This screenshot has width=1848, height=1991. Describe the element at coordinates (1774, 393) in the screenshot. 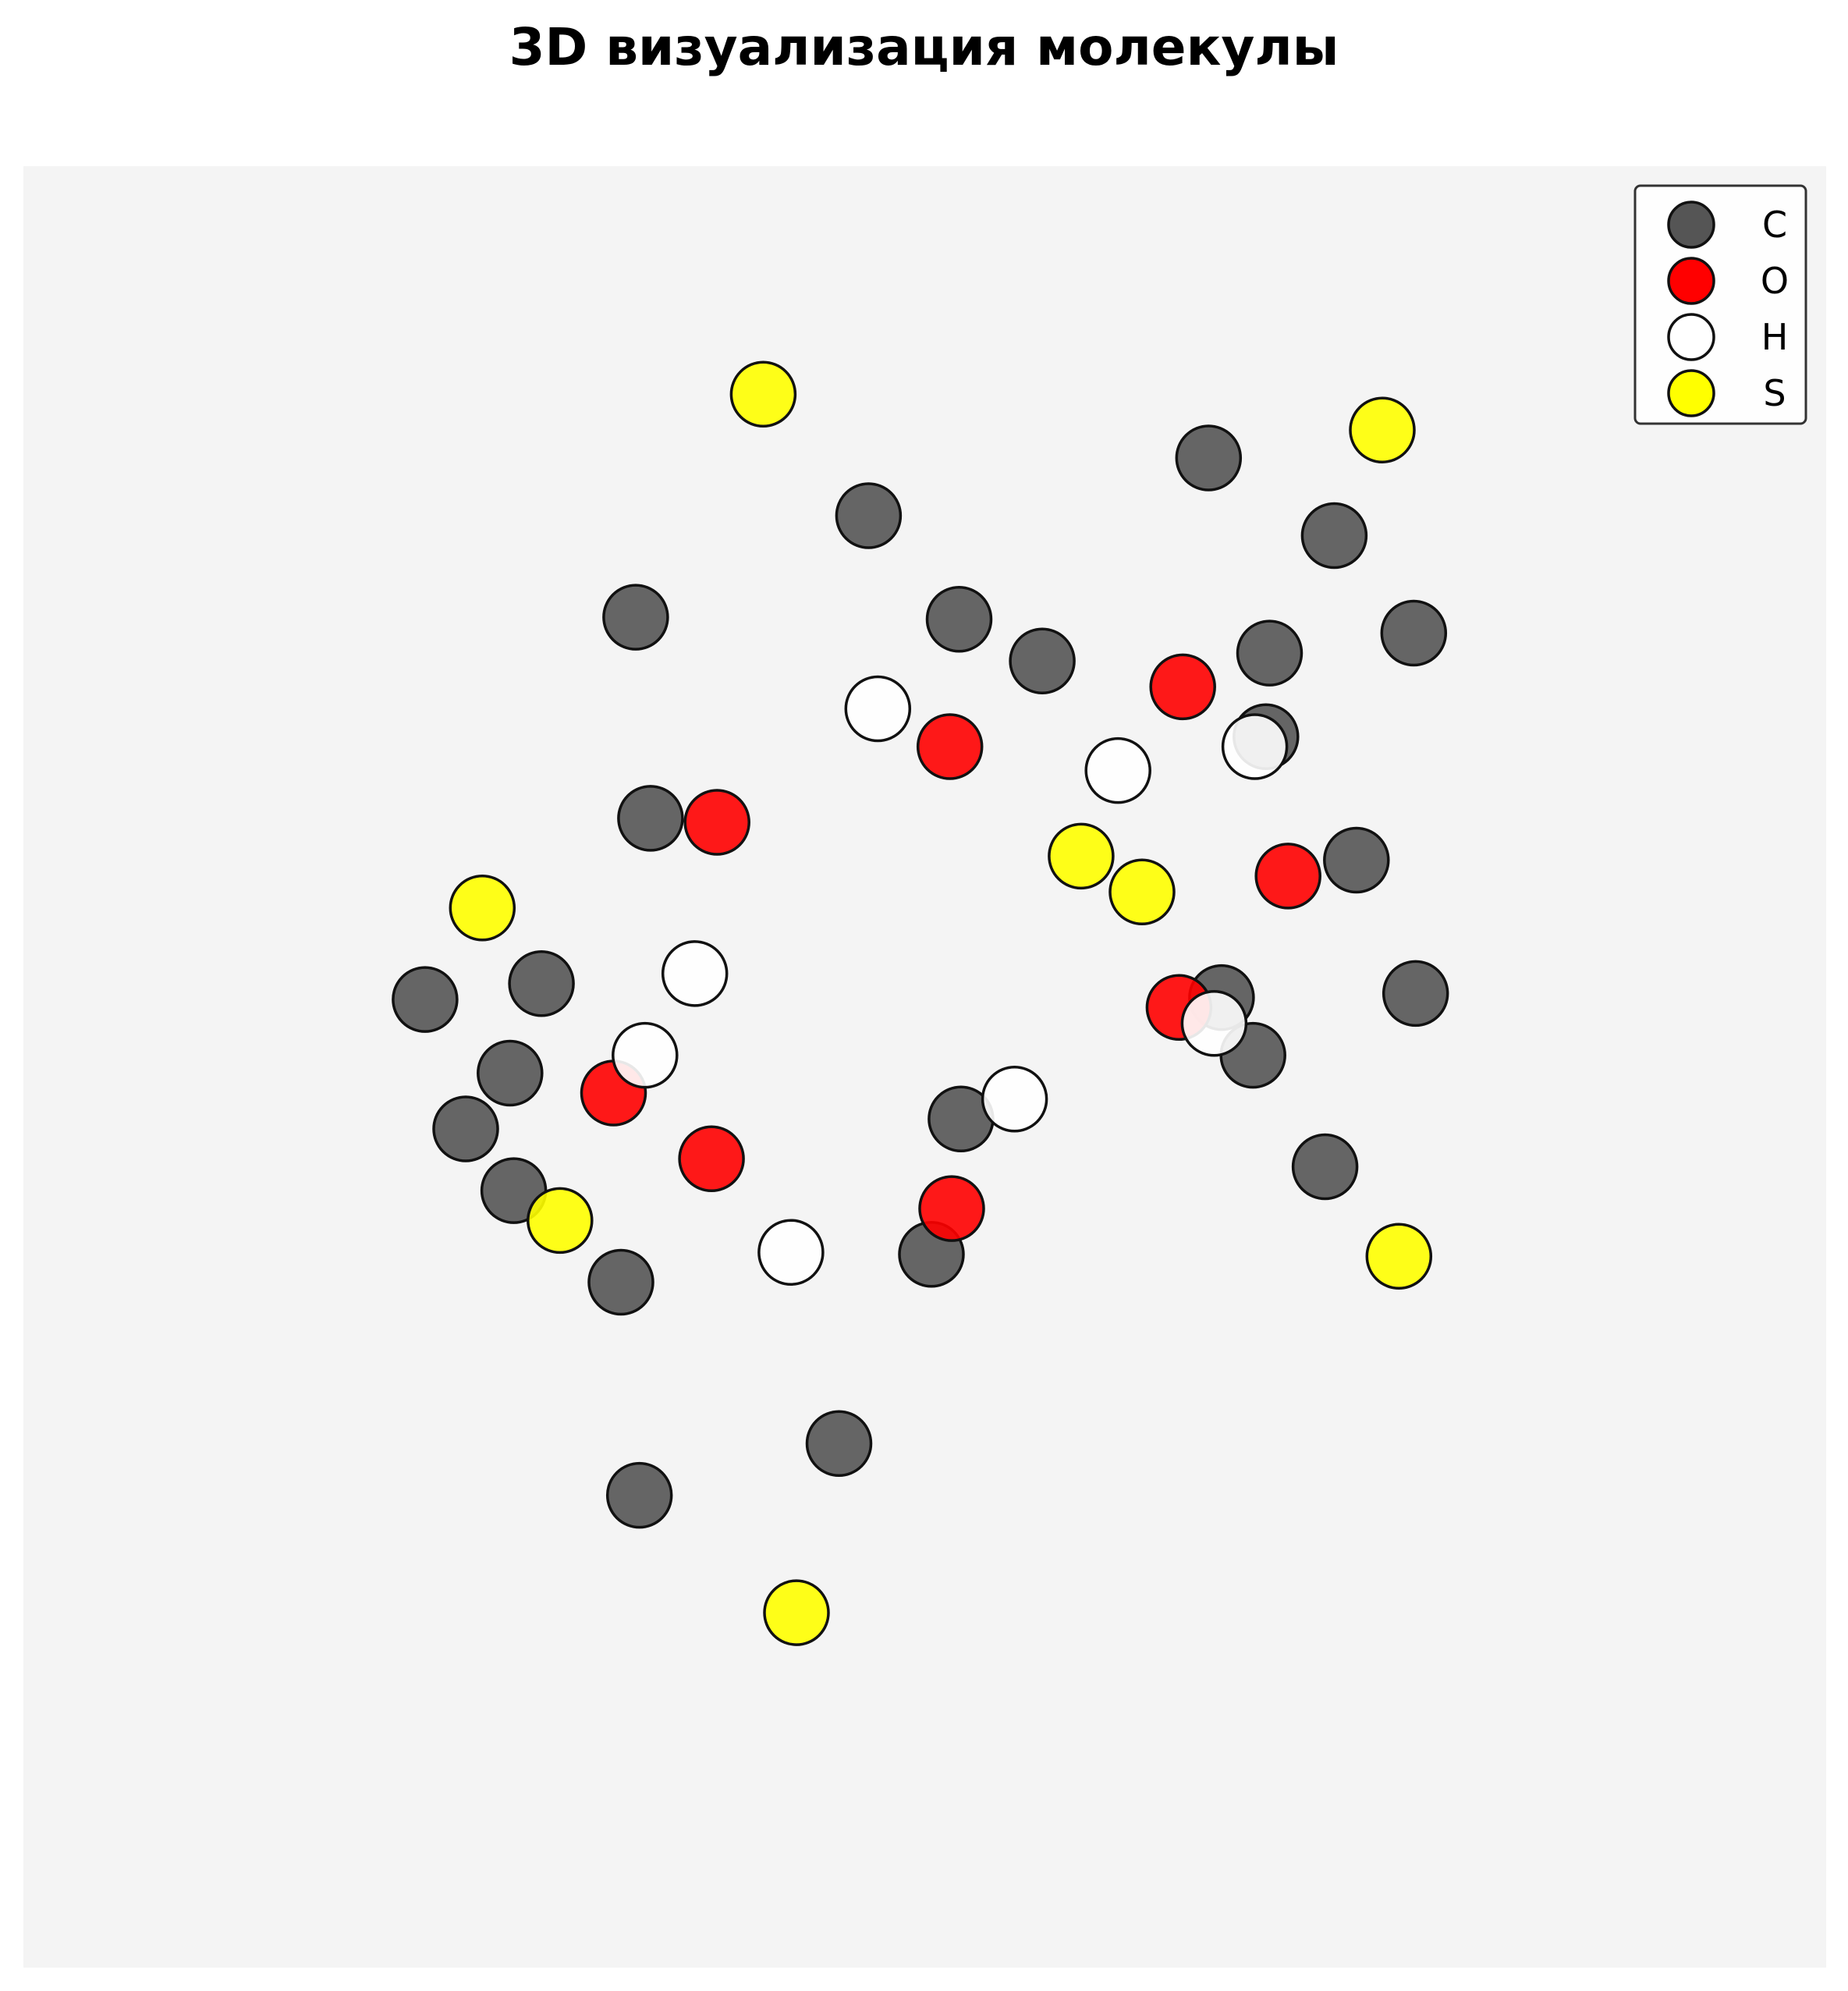

I see `legend-label-s: S` at that location.